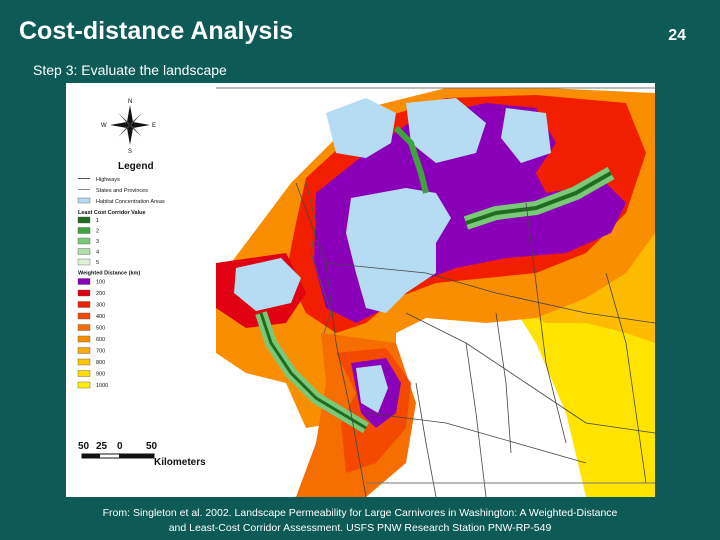  Describe the element at coordinates (109, 274) in the screenshot. I see `legend-distance-header: Weighted Distance (km)` at that location.